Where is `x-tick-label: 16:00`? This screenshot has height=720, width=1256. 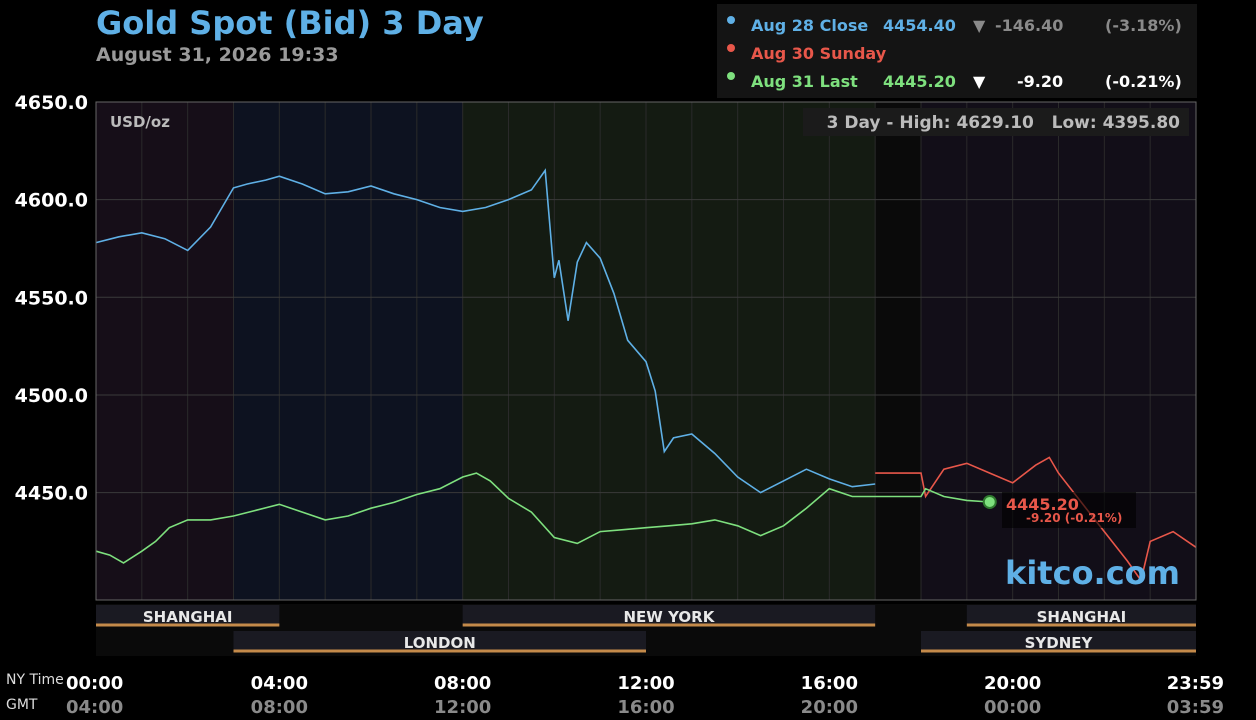 x-tick-label: 16:00 is located at coordinates (829, 683).